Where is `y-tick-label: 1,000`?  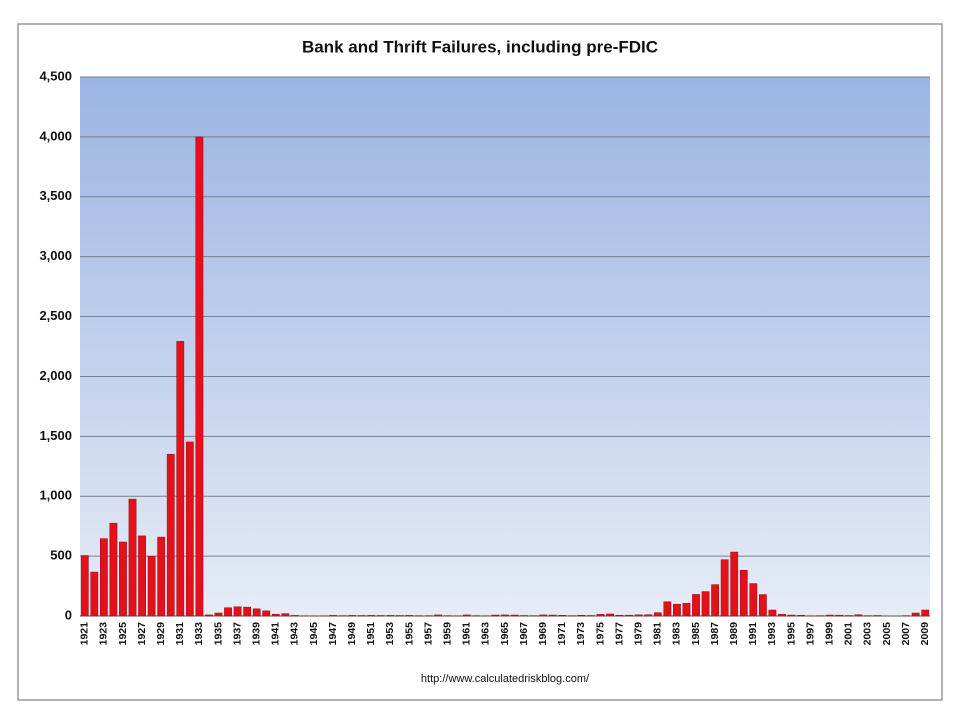 y-tick-label: 1,000 is located at coordinates (55, 495).